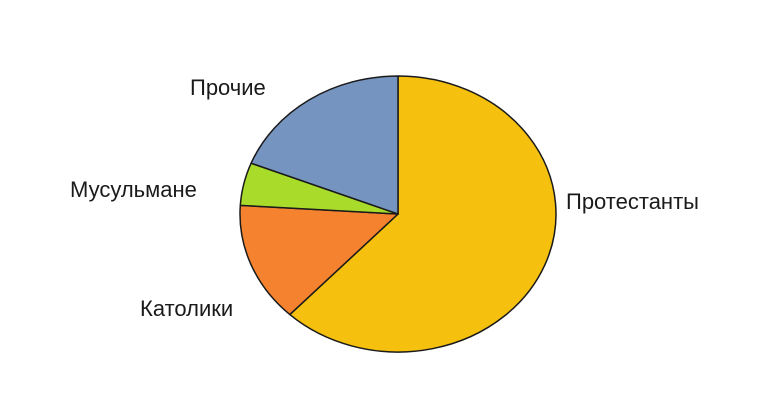  Describe the element at coordinates (133, 189) in the screenshot. I see `pie-slice-label-3: Мусульмане` at that location.